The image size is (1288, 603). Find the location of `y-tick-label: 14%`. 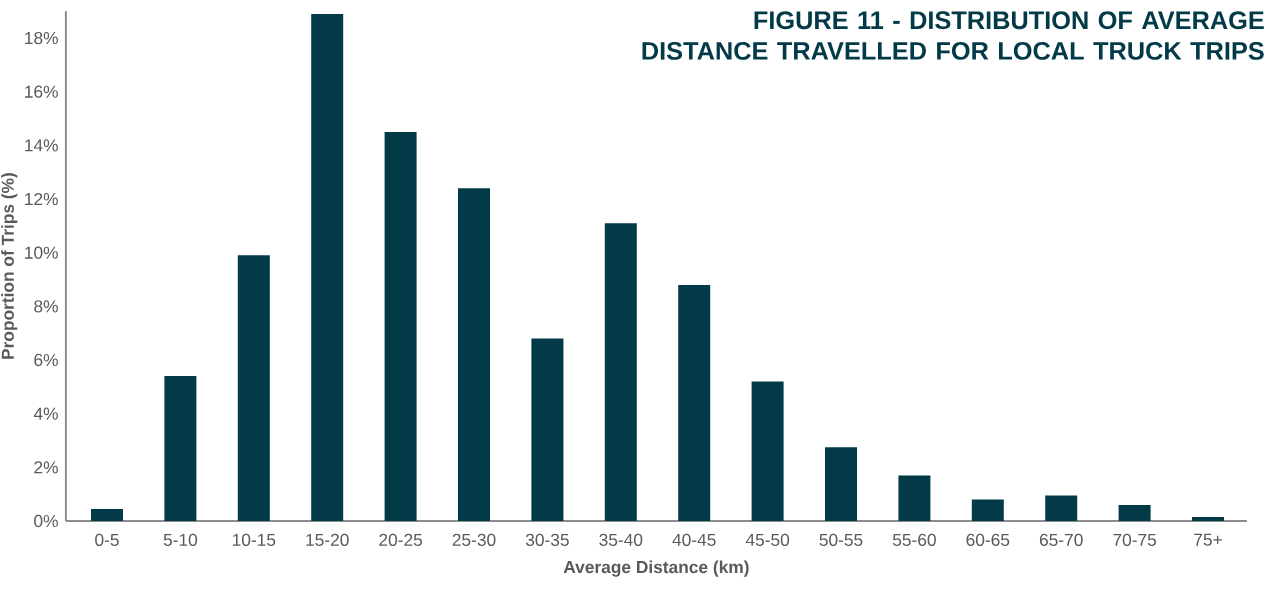

y-tick-label: 14% is located at coordinates (41, 145).